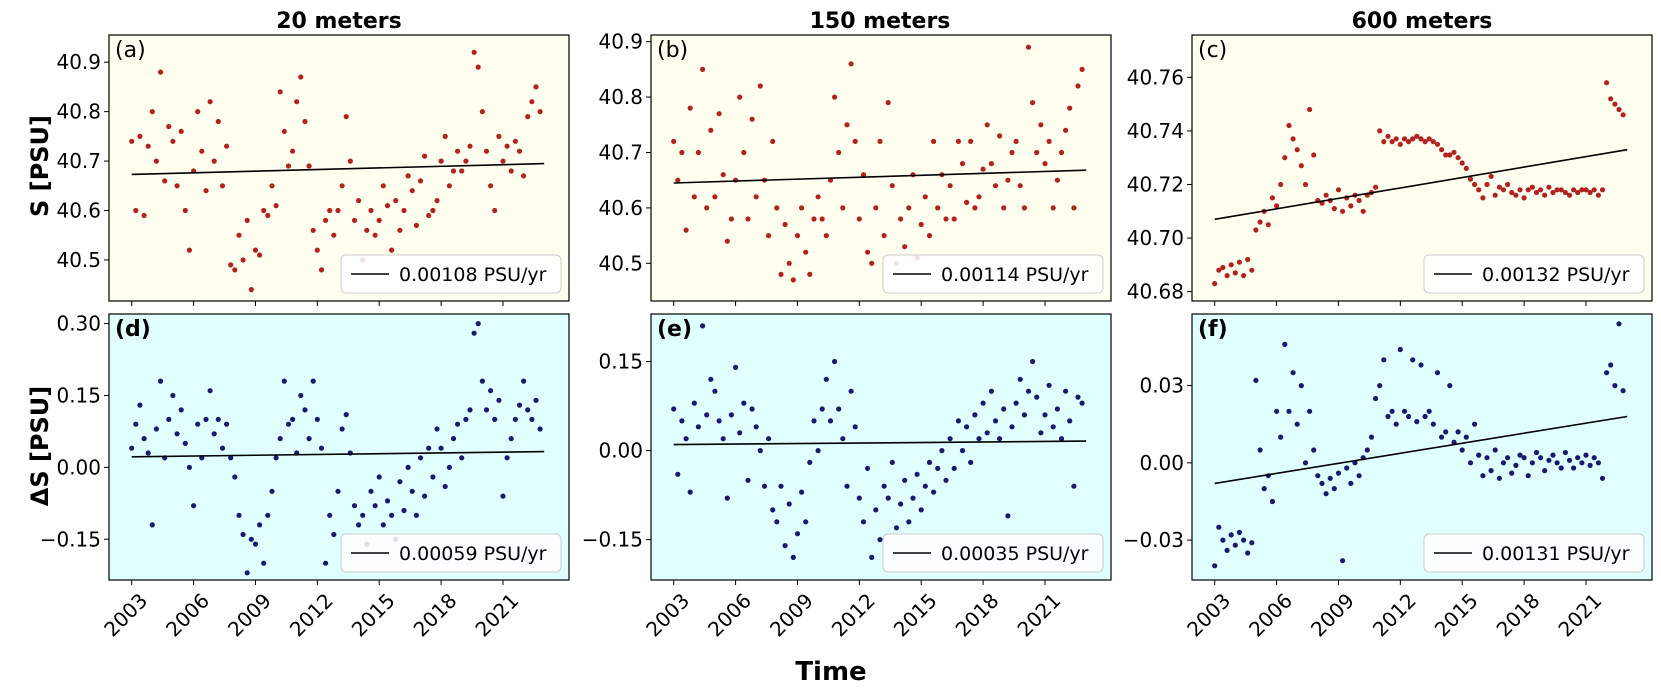 The height and width of the screenshot is (692, 1661). Describe the element at coordinates (1213, 329) in the screenshot. I see `panel-label: (f)` at that location.